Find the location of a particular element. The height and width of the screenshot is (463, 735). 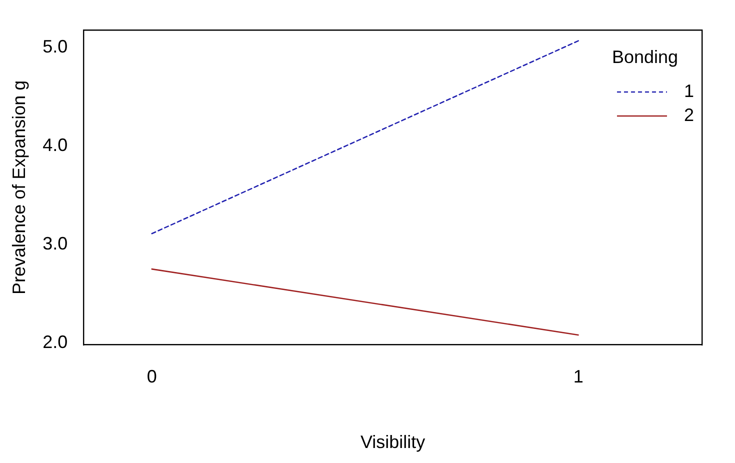

legend-label: 2 is located at coordinates (689, 114).